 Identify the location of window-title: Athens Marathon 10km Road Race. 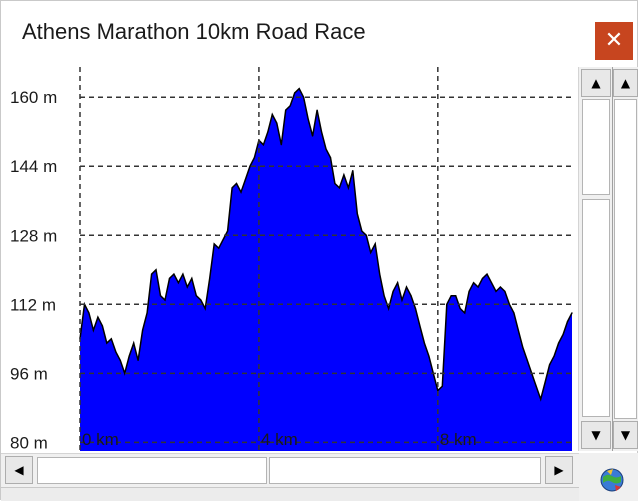
(194, 31).